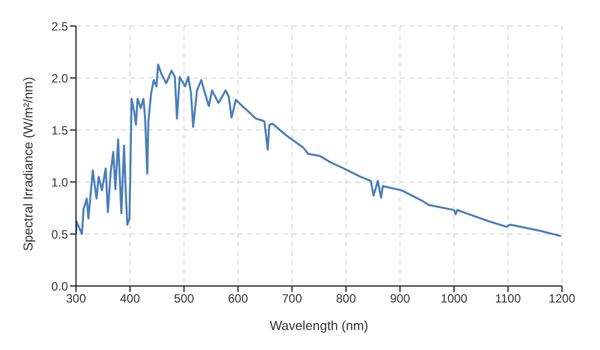 Image resolution: width=600 pixels, height=350 pixels. Describe the element at coordinates (319, 325) in the screenshot. I see `x-axis-title: Wavelength (nm)` at that location.